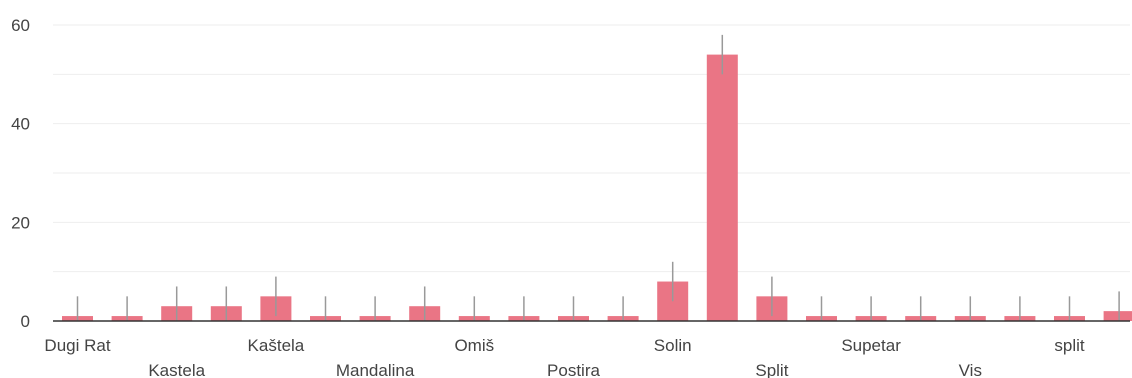 The width and height of the screenshot is (1132, 378). Describe the element at coordinates (276, 345) in the screenshot. I see `x-tick-label: Kaštela` at that location.